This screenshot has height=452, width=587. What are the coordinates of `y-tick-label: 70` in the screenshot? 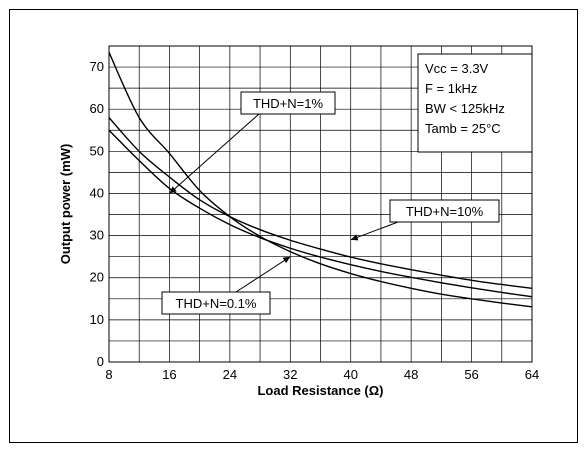 It's located at (97, 66).